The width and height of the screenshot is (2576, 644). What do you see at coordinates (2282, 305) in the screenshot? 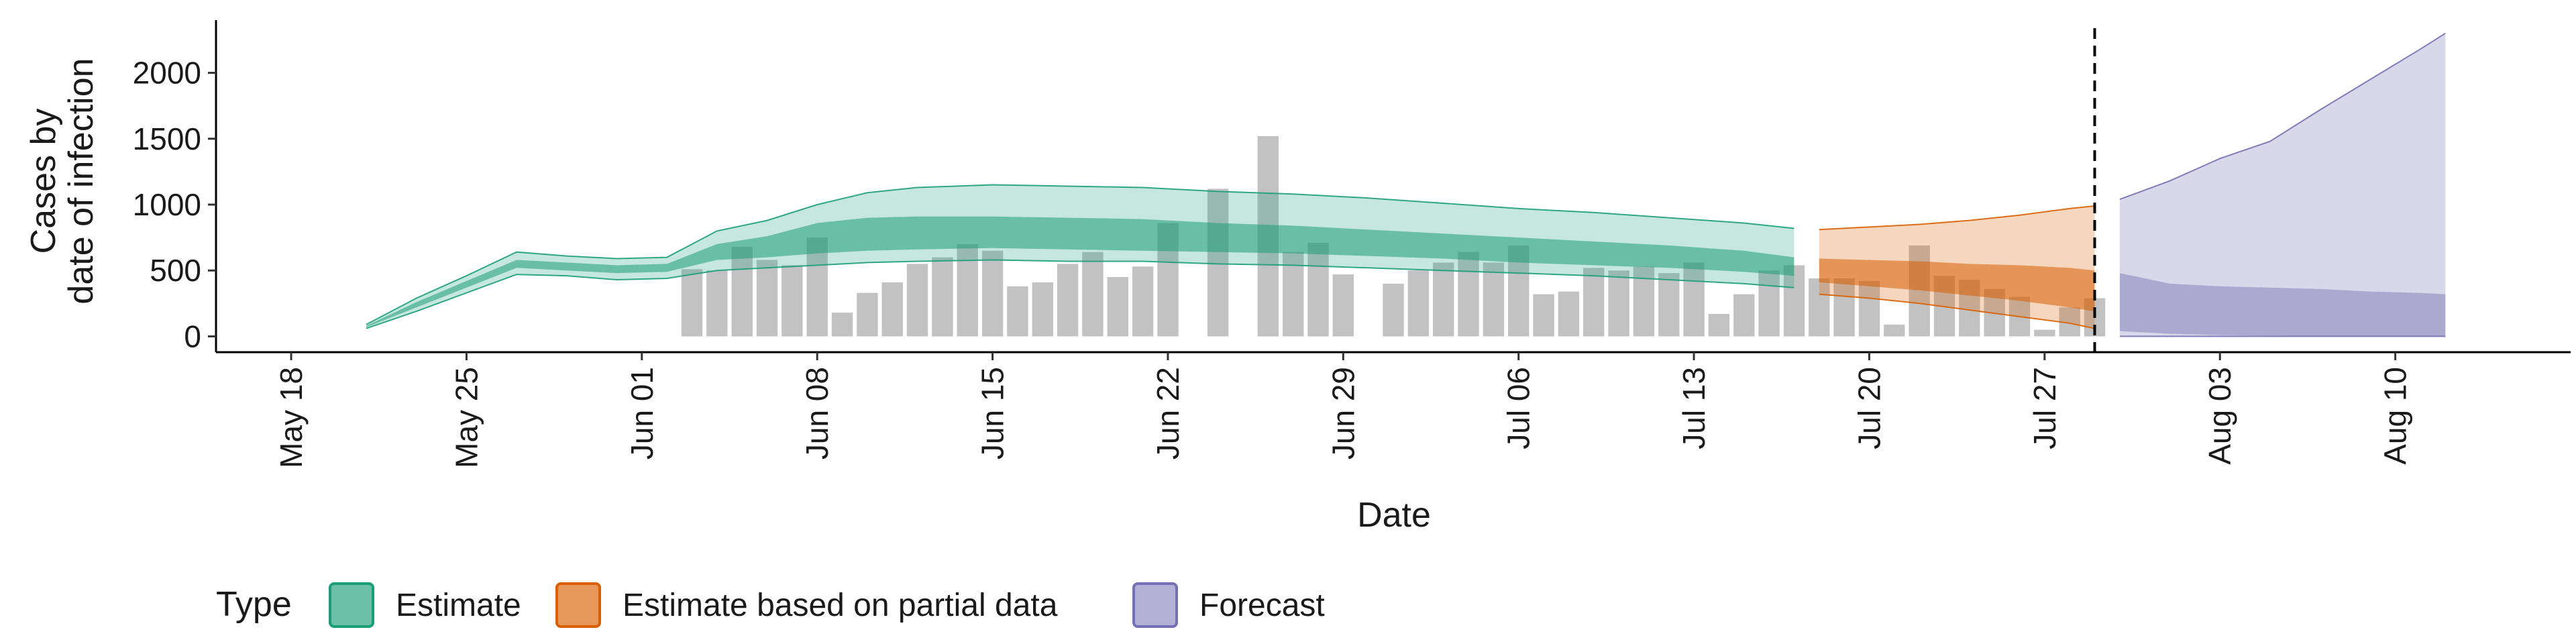
I see `ribbon-50-forecast` at bounding box center [2282, 305].